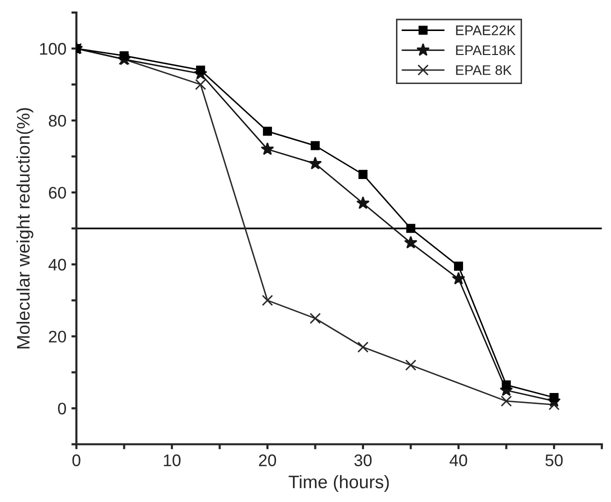  I want to click on x-tick-label: 10, so click(172, 460).